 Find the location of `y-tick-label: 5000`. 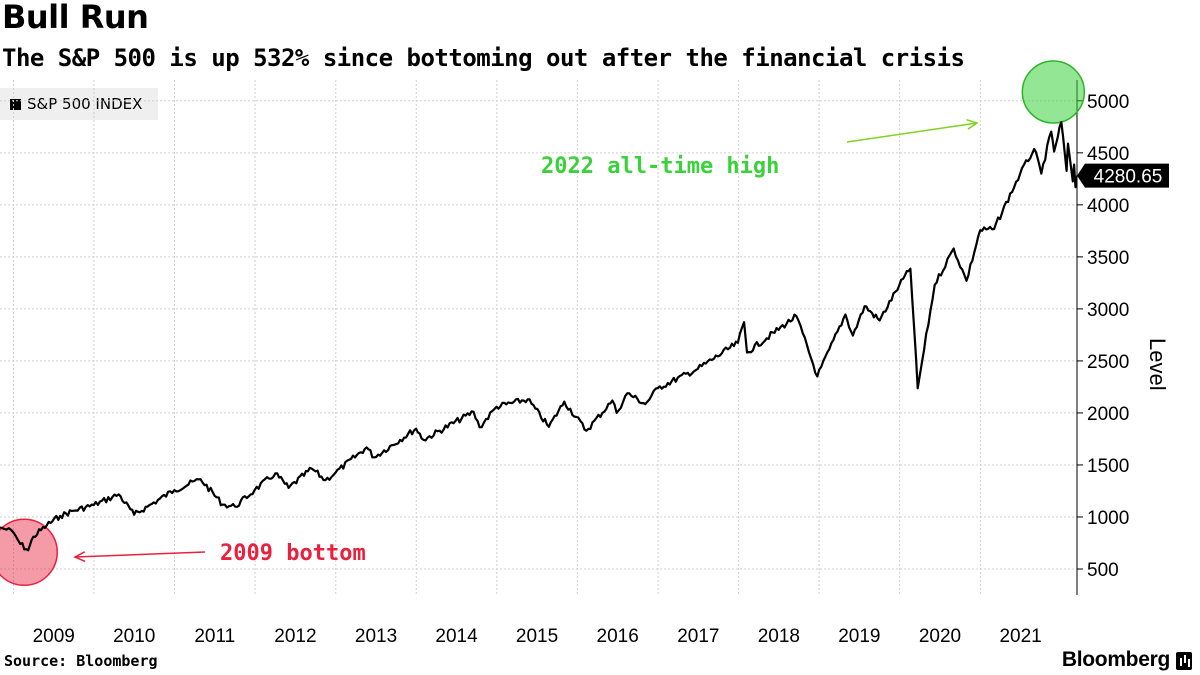

y-tick-label: 5000 is located at coordinates (1108, 102).